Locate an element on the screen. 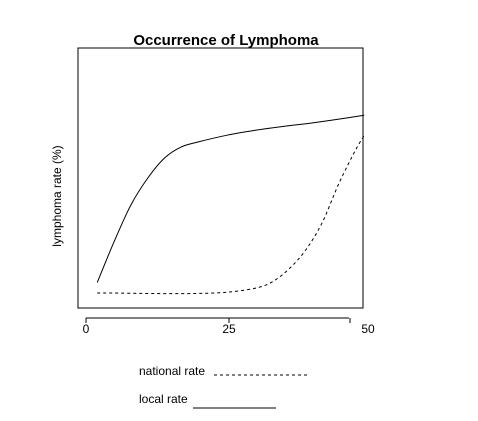 This screenshot has width=478, height=421. x-tick-label: 25 is located at coordinates (229, 329).